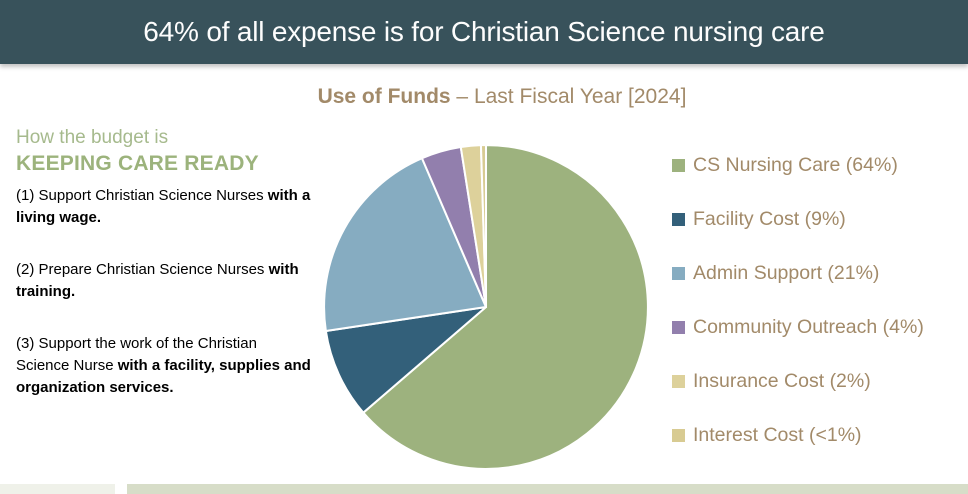 This screenshot has width=968, height=494. What do you see at coordinates (483, 226) in the screenshot?
I see `pie-slice-interest-cost` at bounding box center [483, 226].